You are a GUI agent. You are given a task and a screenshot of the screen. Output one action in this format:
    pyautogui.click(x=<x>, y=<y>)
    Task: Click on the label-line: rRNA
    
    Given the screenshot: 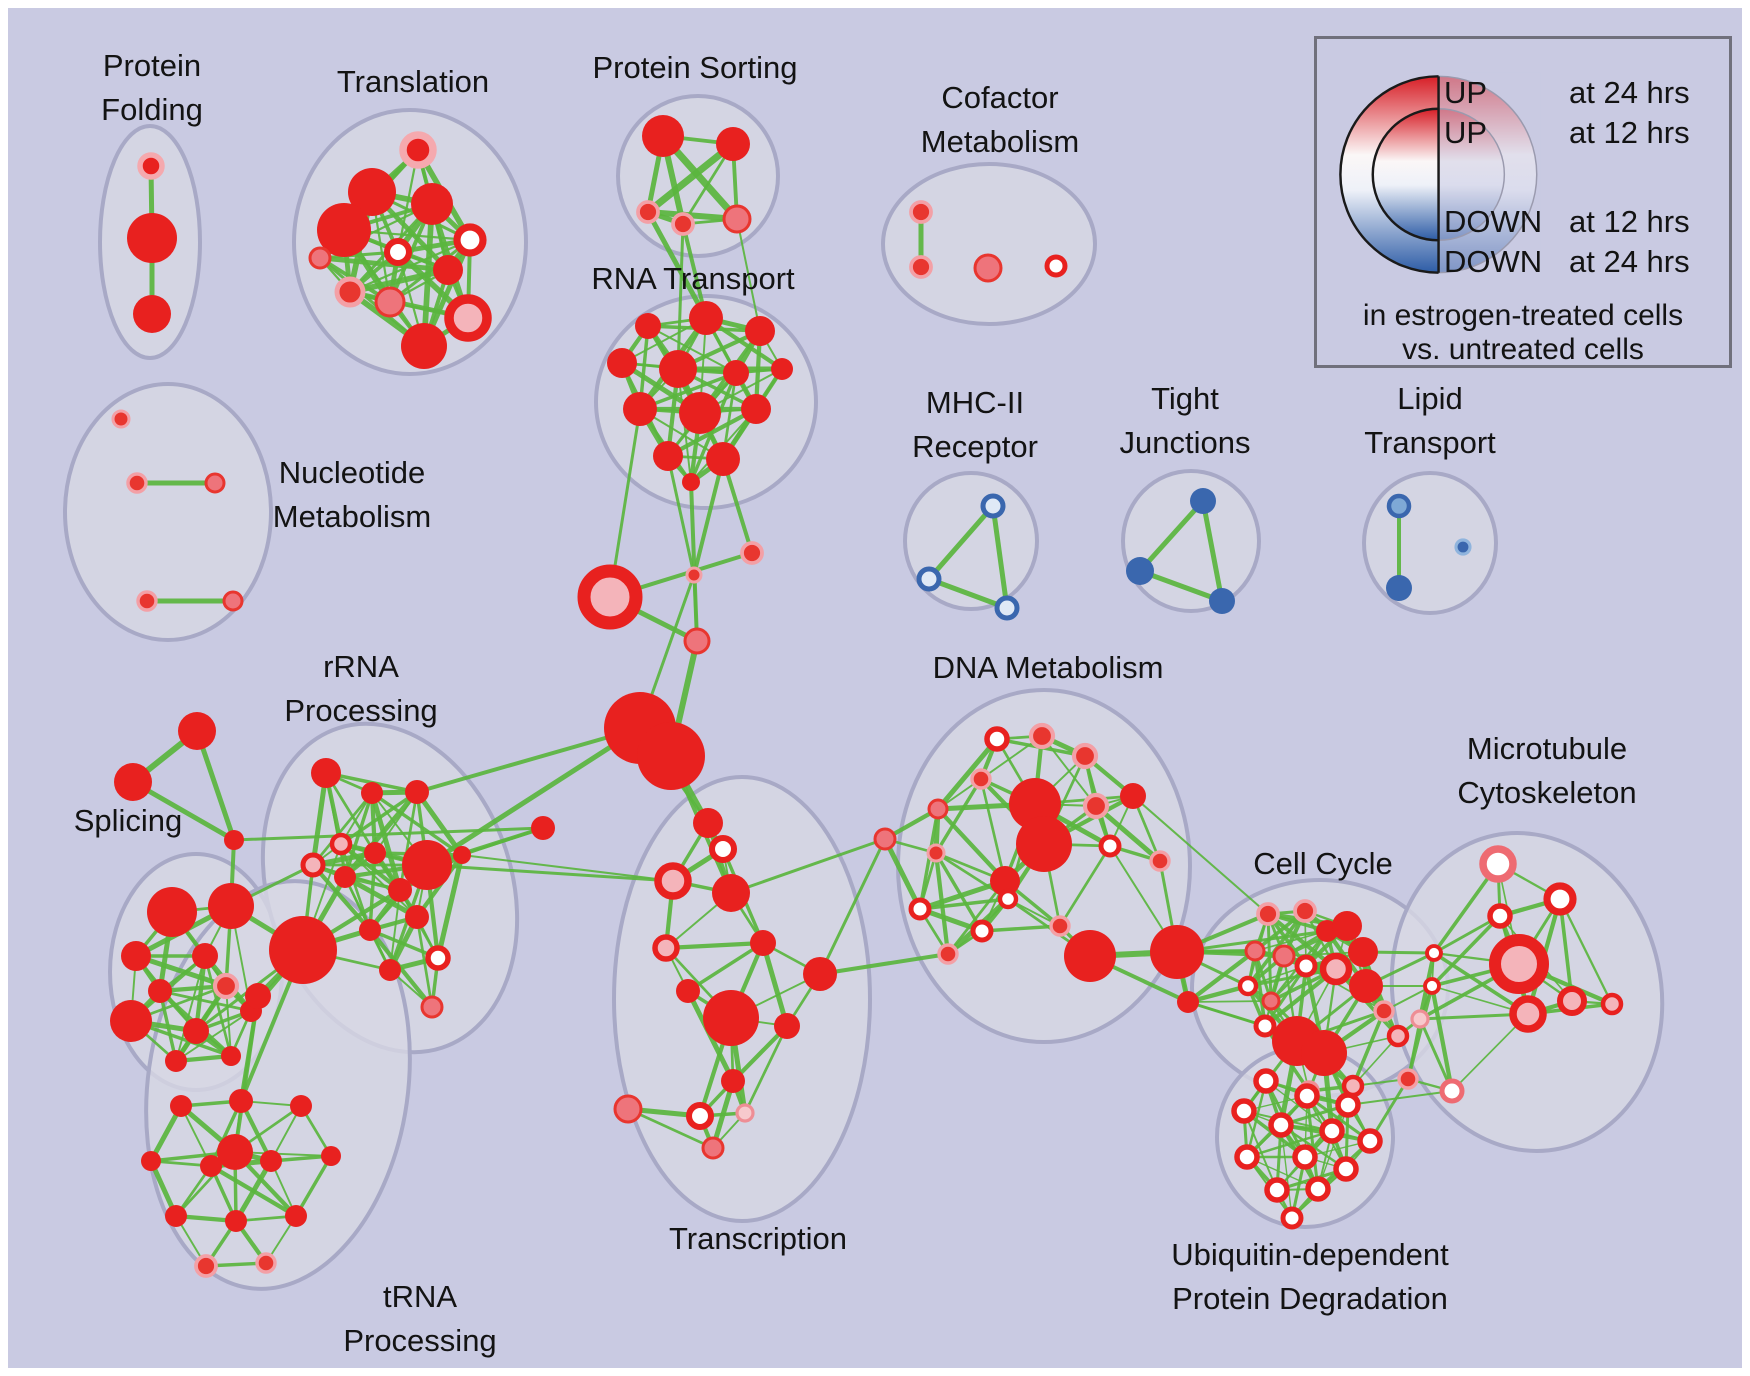 What is the action you would take?
    pyautogui.click(x=361, y=666)
    